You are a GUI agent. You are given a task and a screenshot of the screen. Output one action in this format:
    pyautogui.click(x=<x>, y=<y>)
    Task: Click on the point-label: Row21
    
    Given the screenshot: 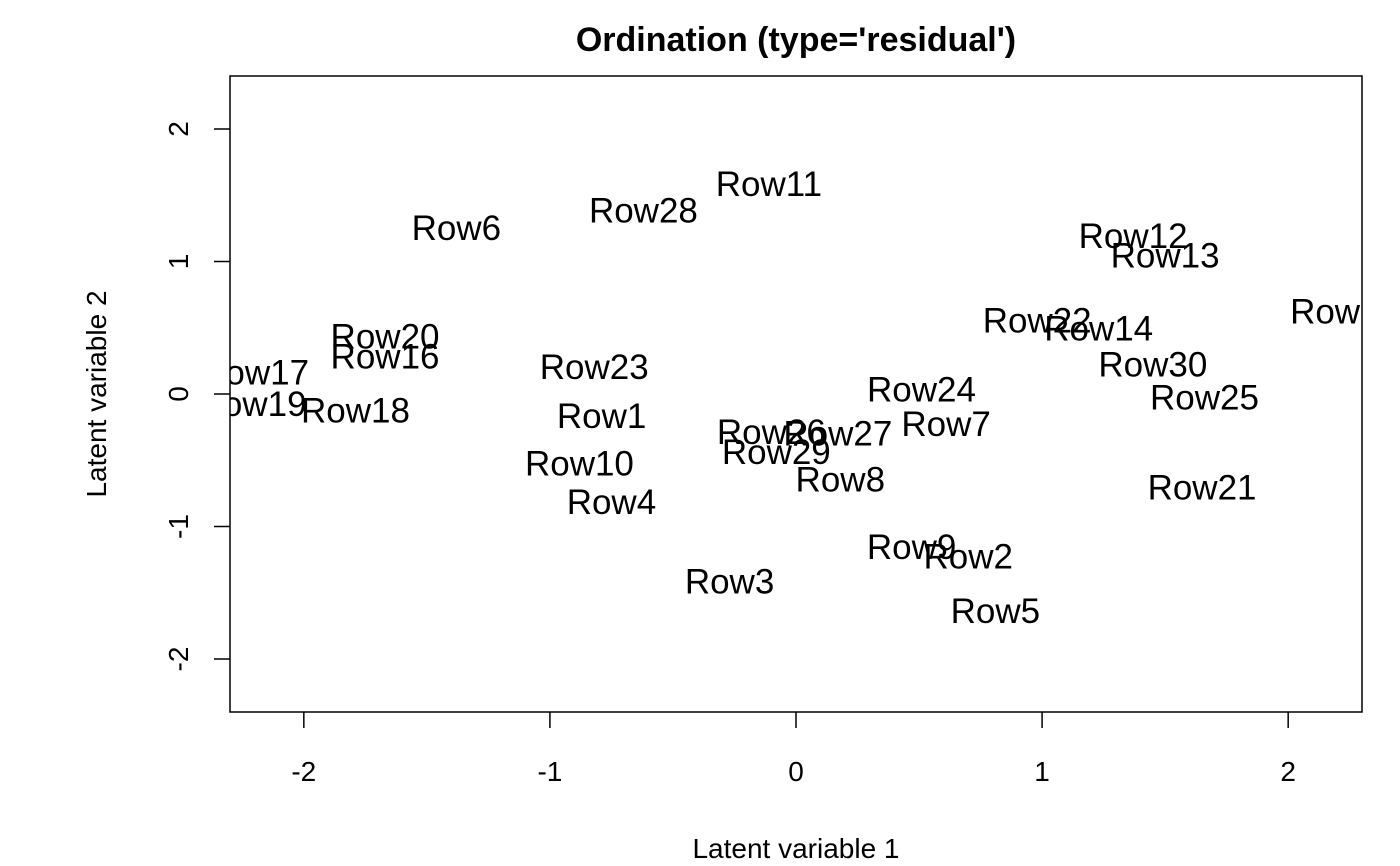 What is the action you would take?
    pyautogui.click(x=1202, y=488)
    